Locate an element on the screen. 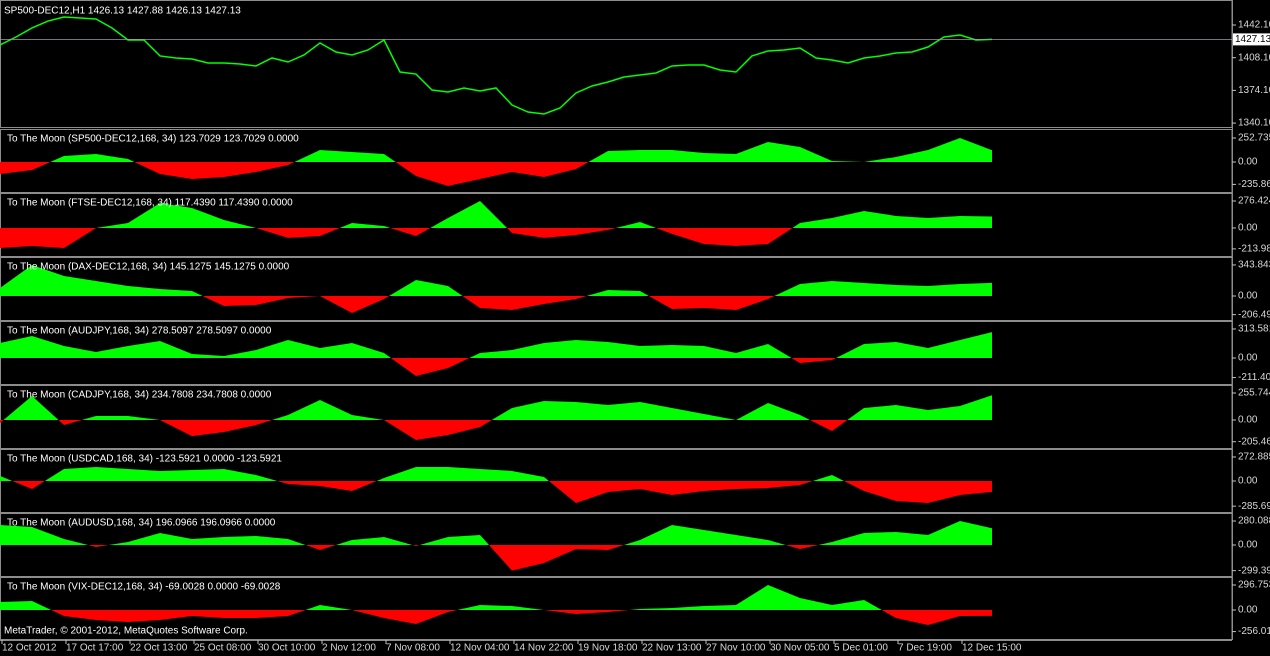  time-label: 12 Dec 15:00 is located at coordinates (992, 648).